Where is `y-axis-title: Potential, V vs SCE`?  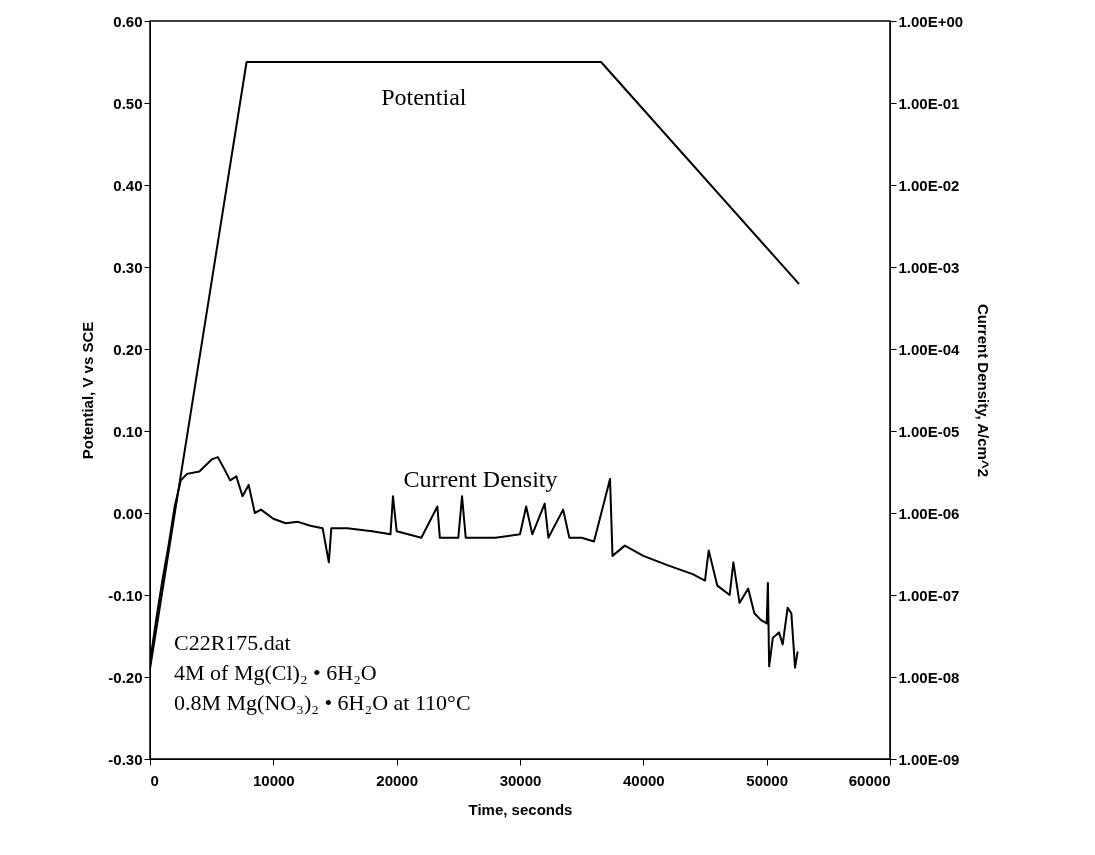
y-axis-title: Potential, V vs SCE is located at coordinates (88, 390).